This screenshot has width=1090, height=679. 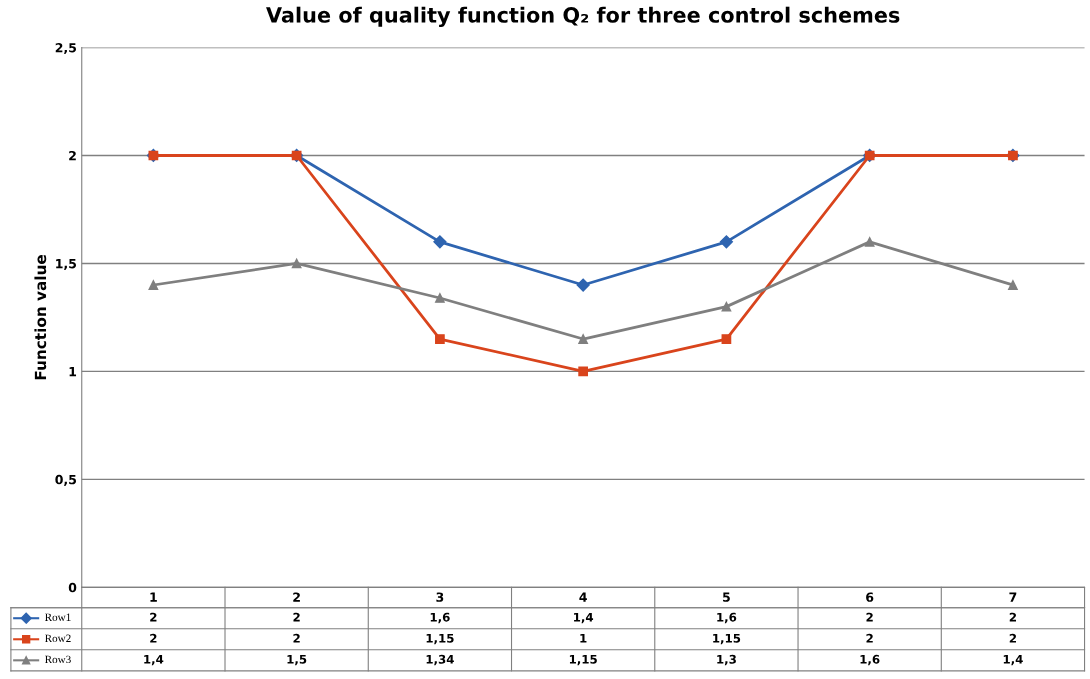 I want to click on data-label: 1,34, so click(x=440, y=660).